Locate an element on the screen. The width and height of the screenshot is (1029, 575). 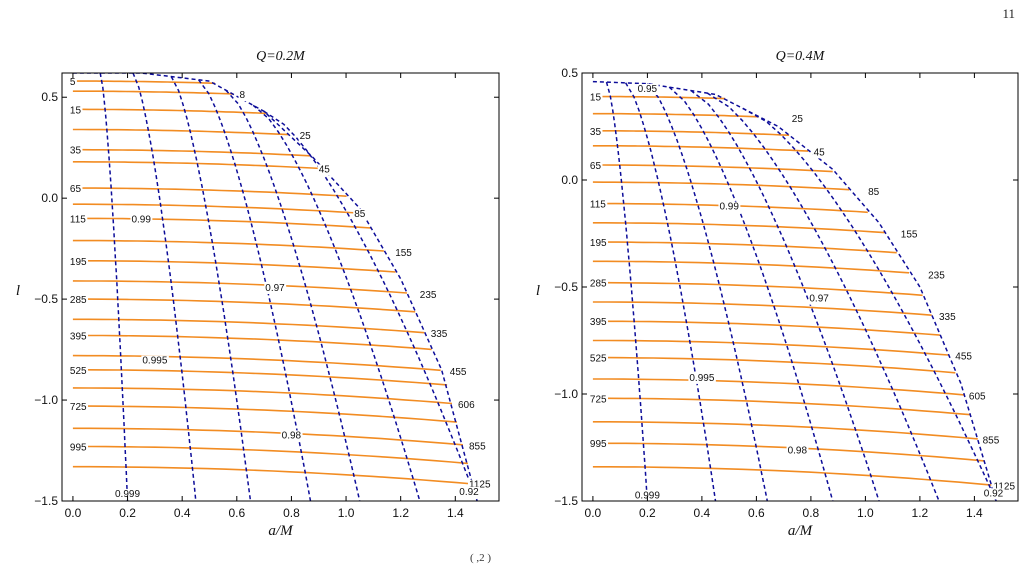
orange-label-1125: 1125 is located at coordinates (480, 485).